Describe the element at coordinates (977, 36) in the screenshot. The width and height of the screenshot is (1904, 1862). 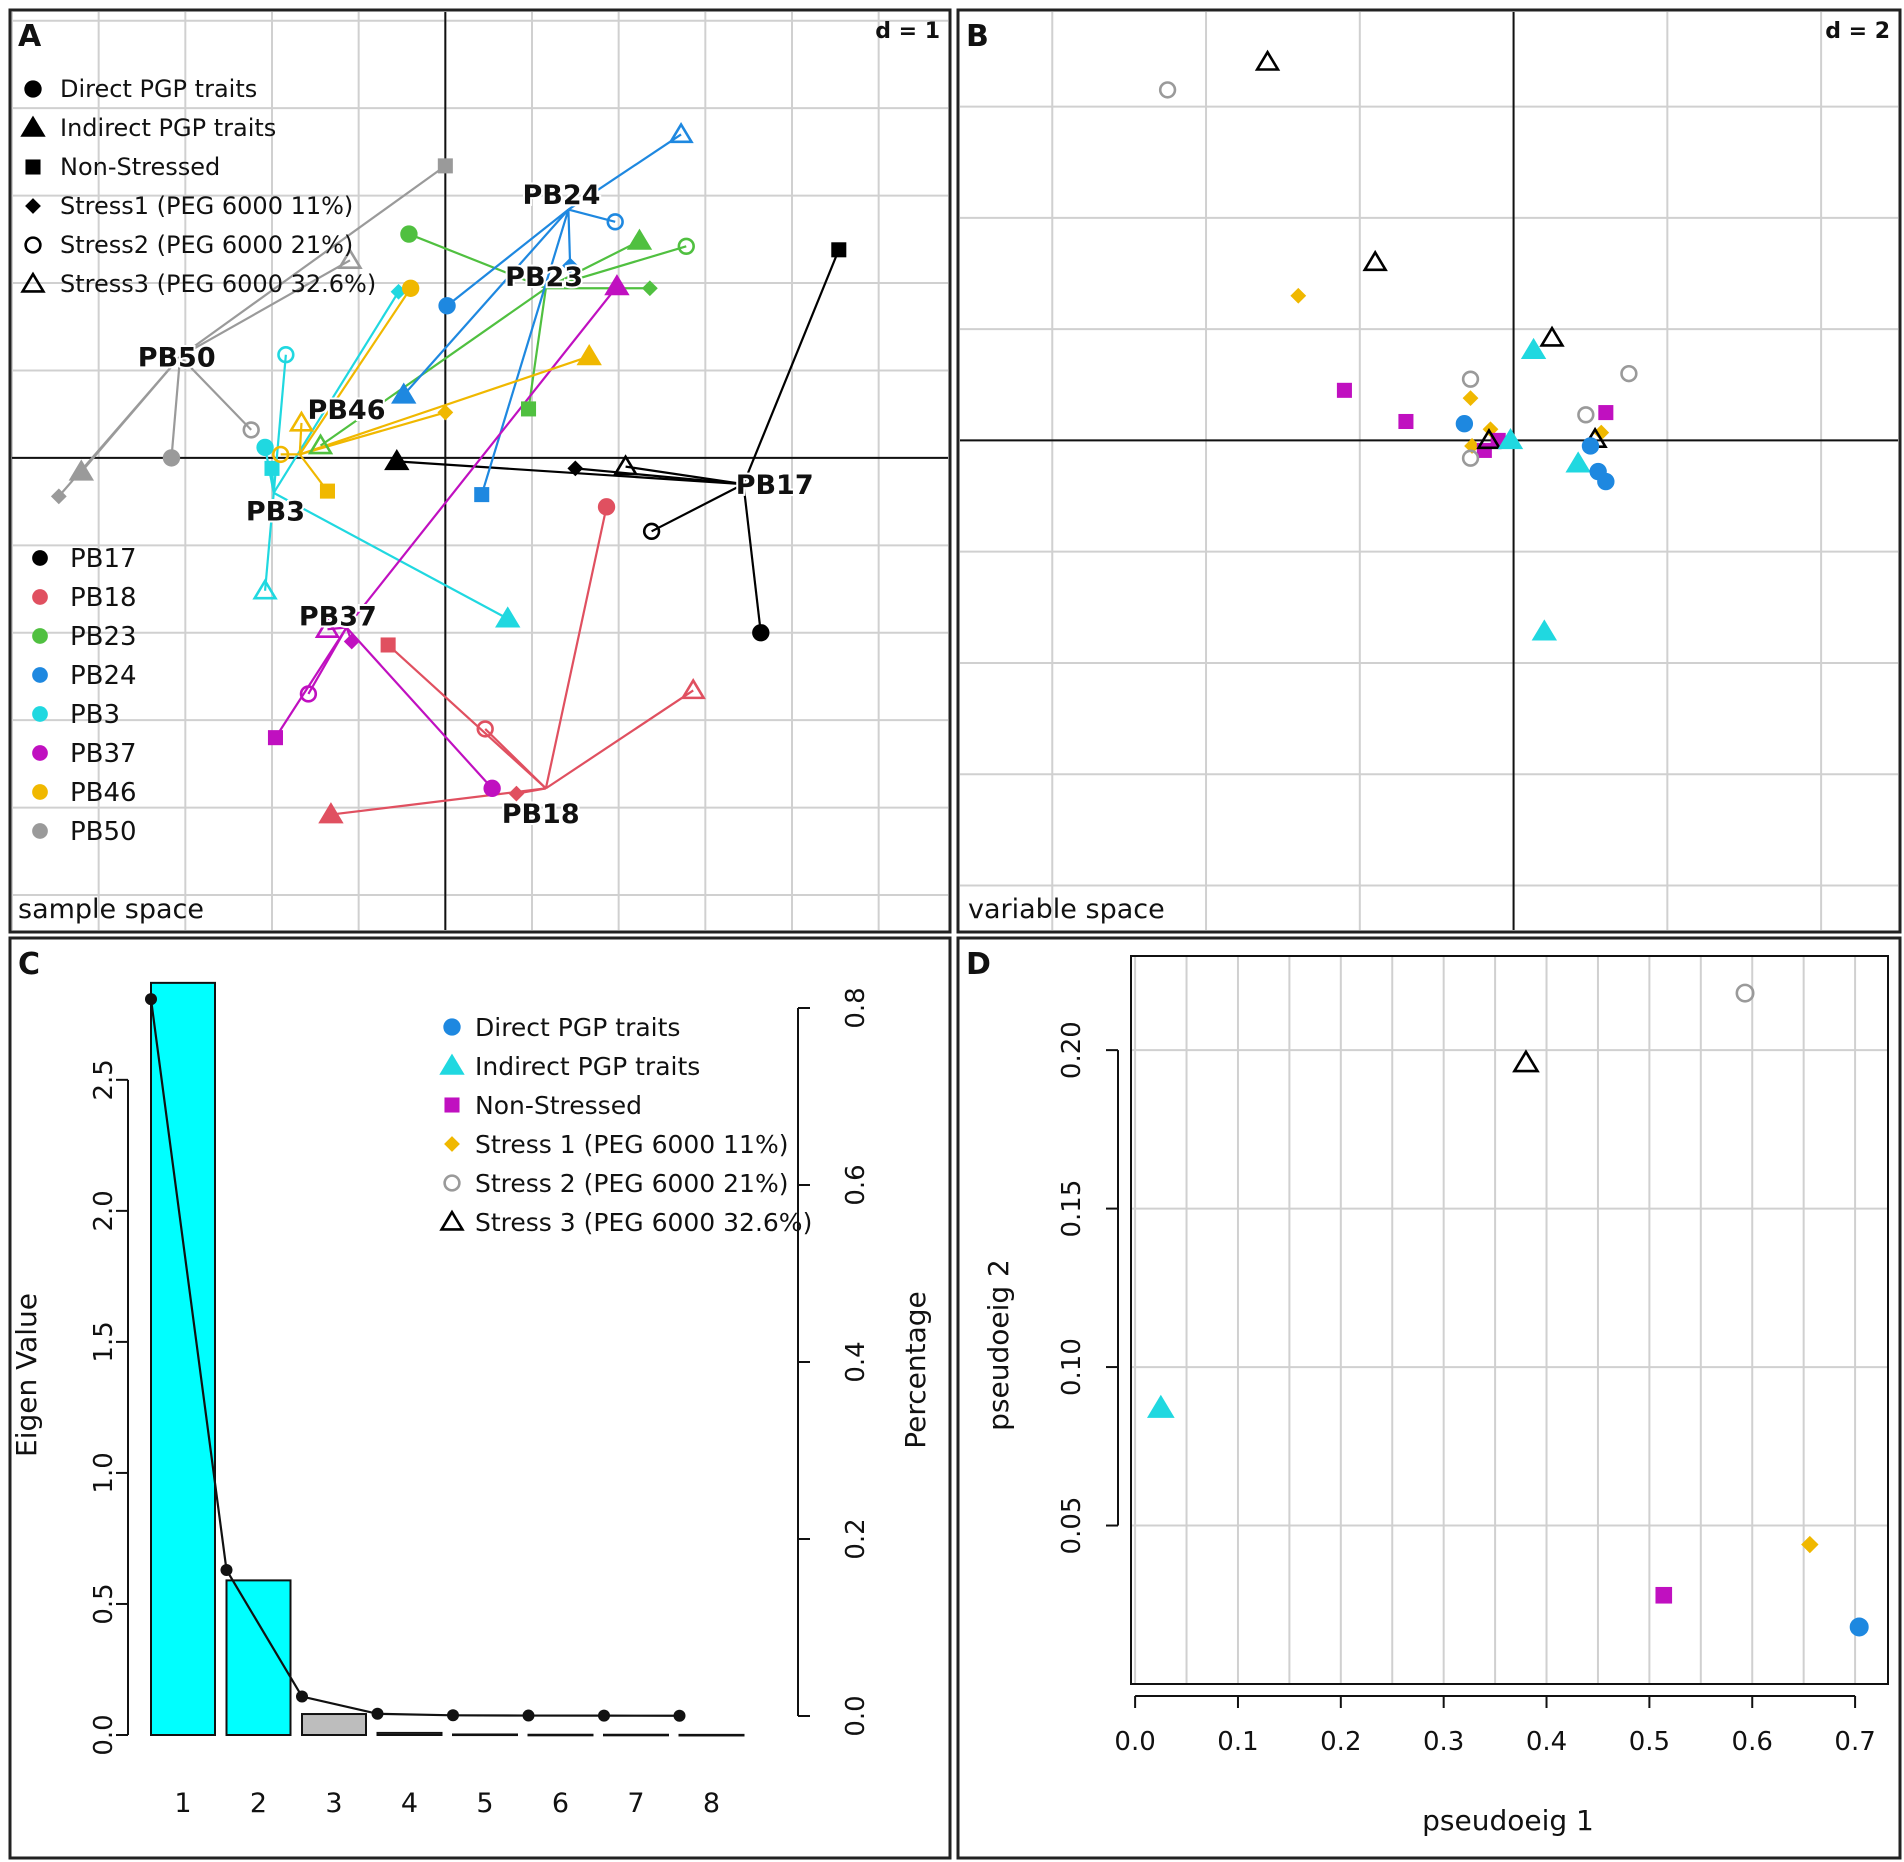
I see `panel-b-letter: B` at that location.